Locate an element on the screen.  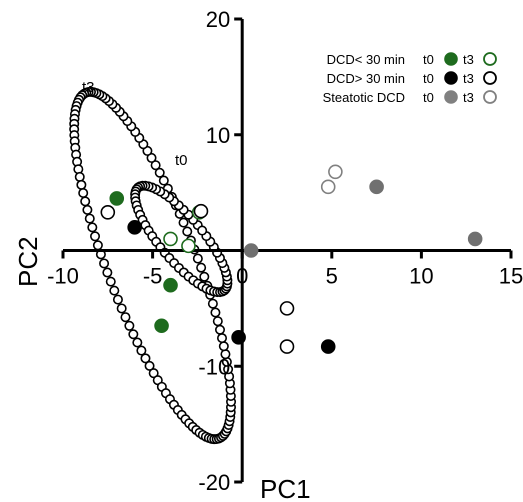
x-tick-label: -5 is located at coordinates (153, 276).